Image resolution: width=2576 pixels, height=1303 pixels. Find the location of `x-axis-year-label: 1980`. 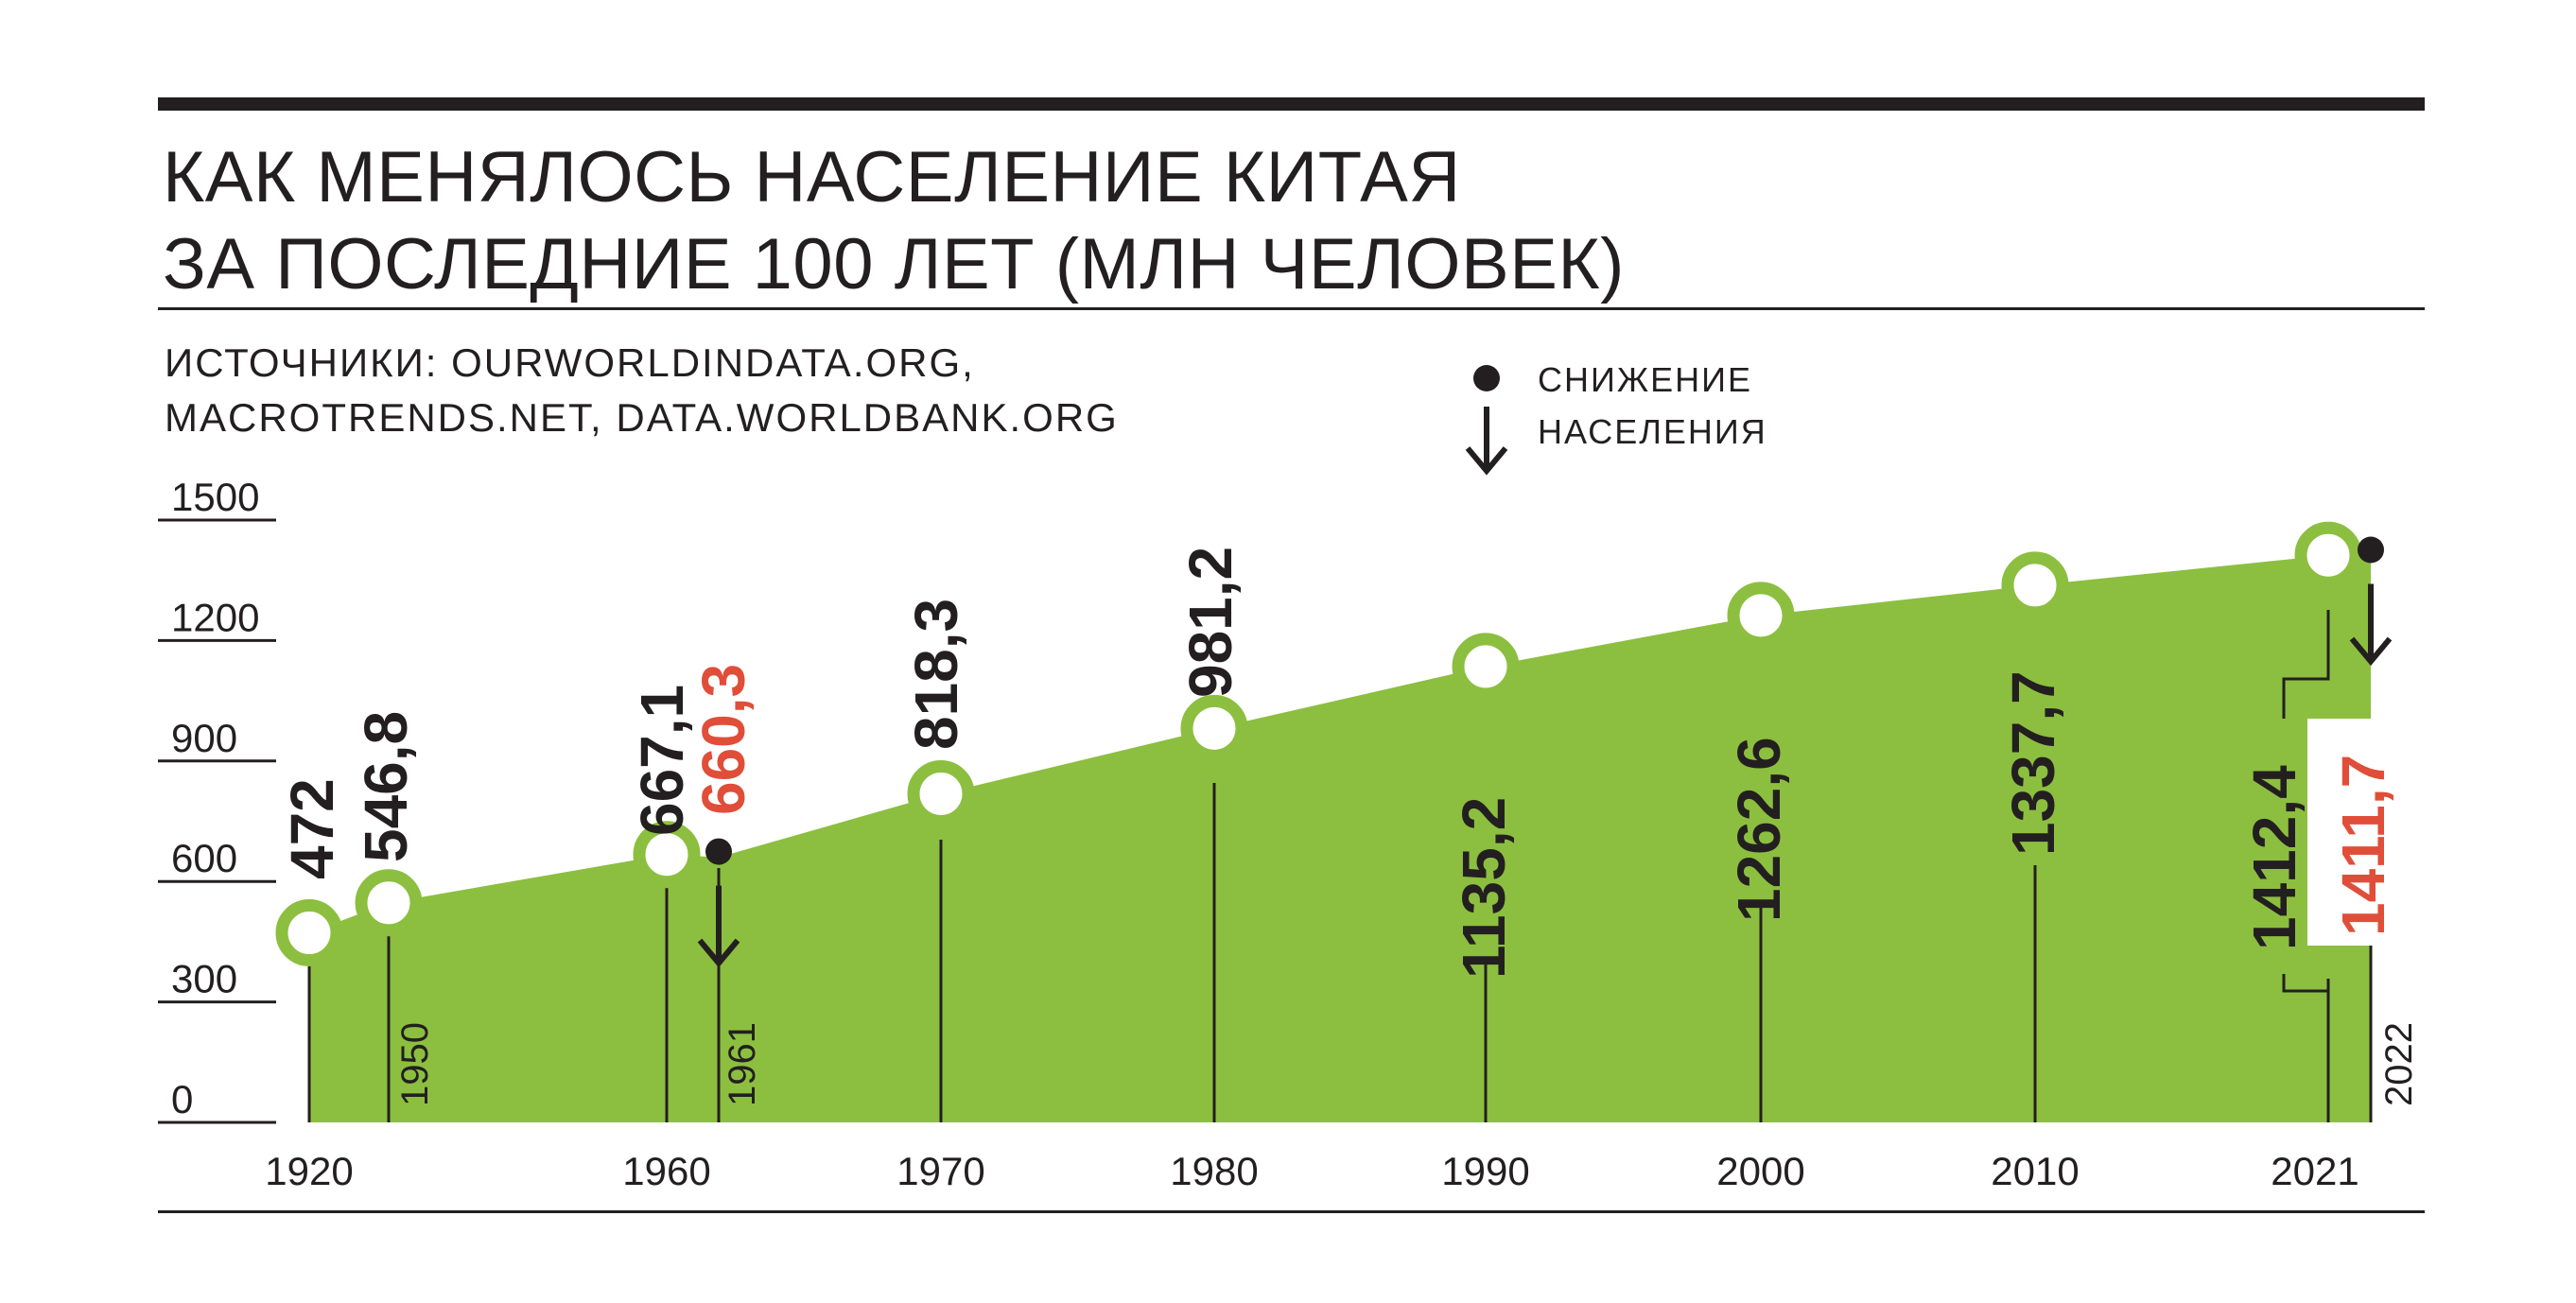

x-axis-year-label: 1980 is located at coordinates (1214, 1171).